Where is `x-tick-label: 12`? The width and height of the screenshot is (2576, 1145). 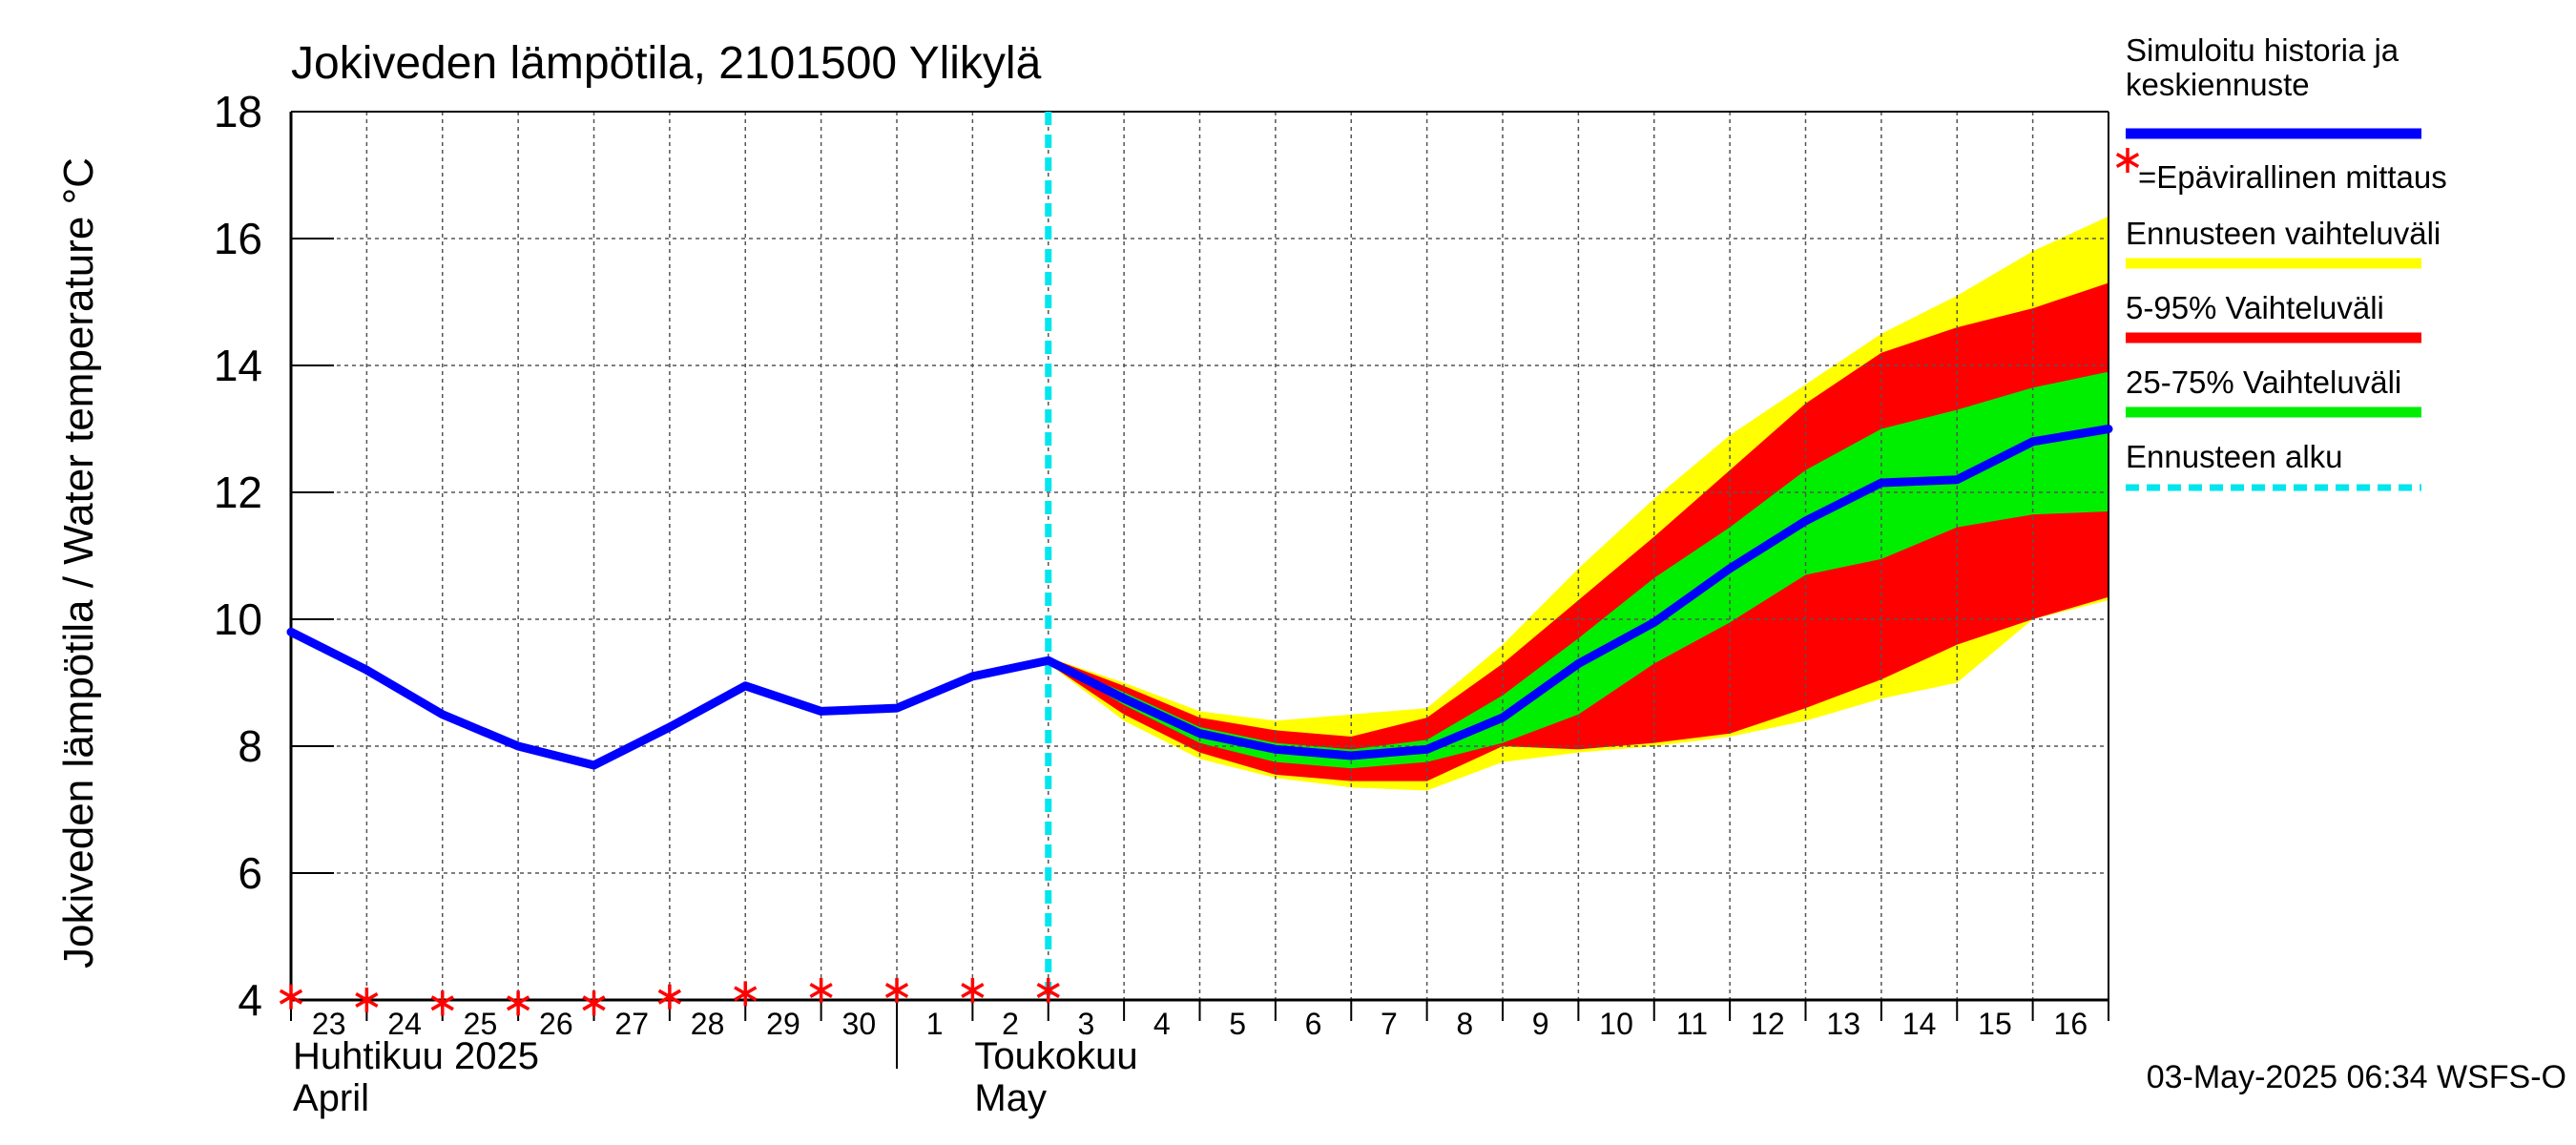 x-tick-label: 12 is located at coordinates (1768, 1024).